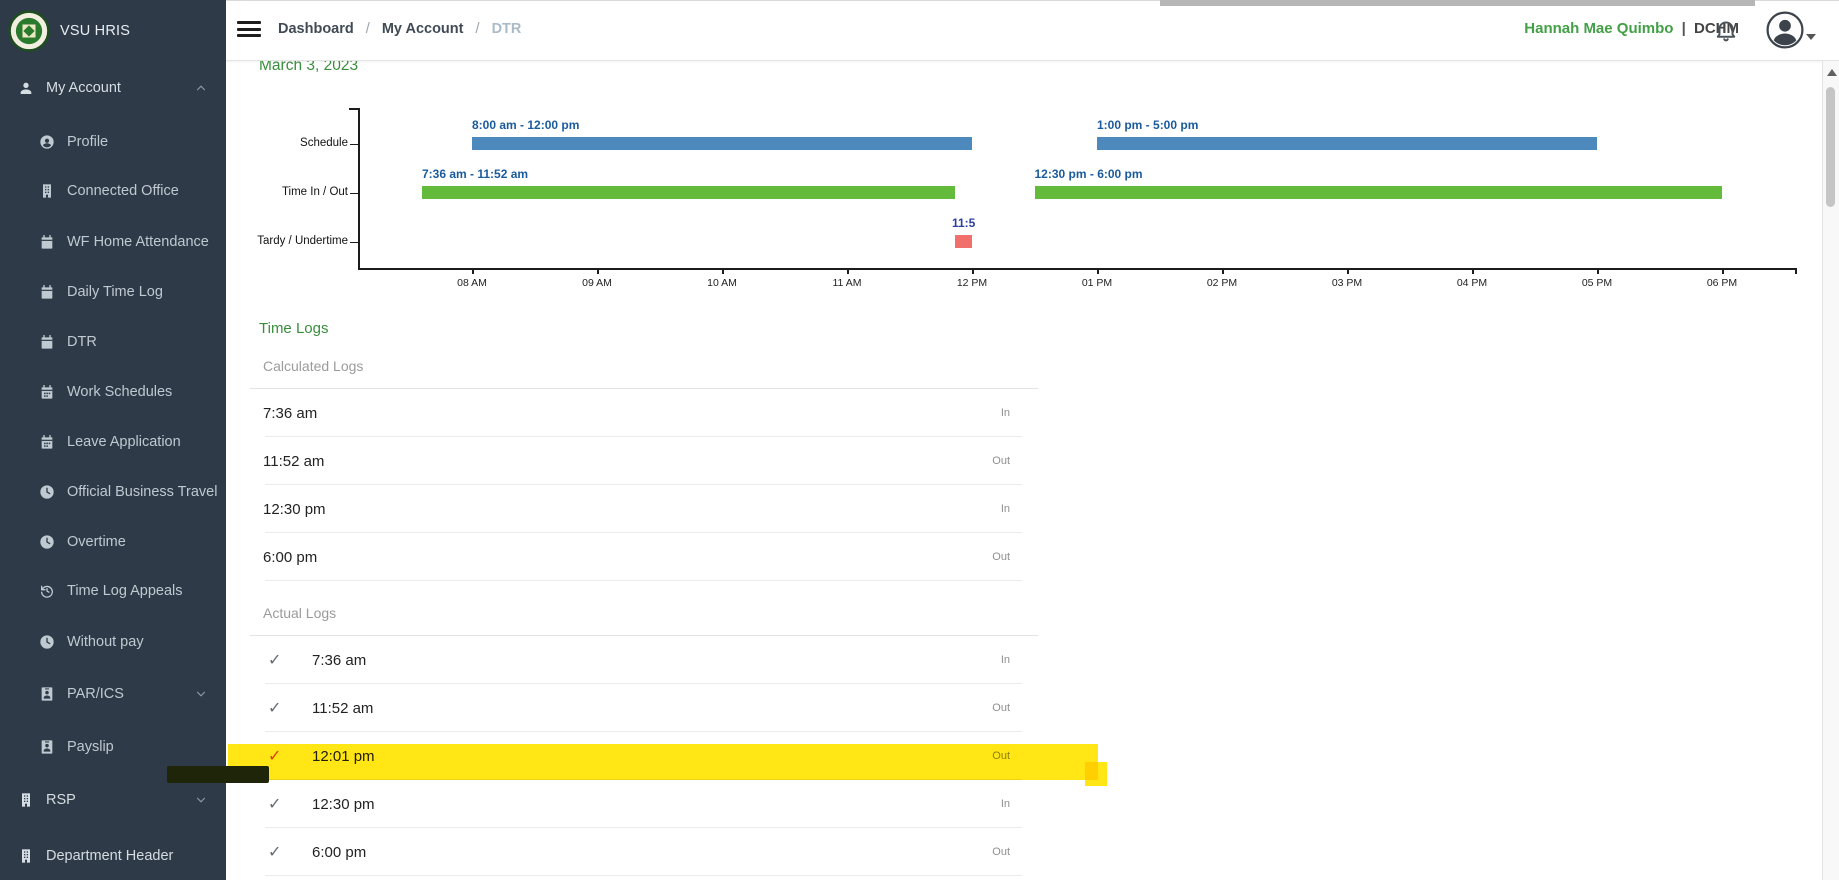 This screenshot has width=1839, height=880. What do you see at coordinates (201, 88) in the screenshot?
I see `chevron-up-icon` at bounding box center [201, 88].